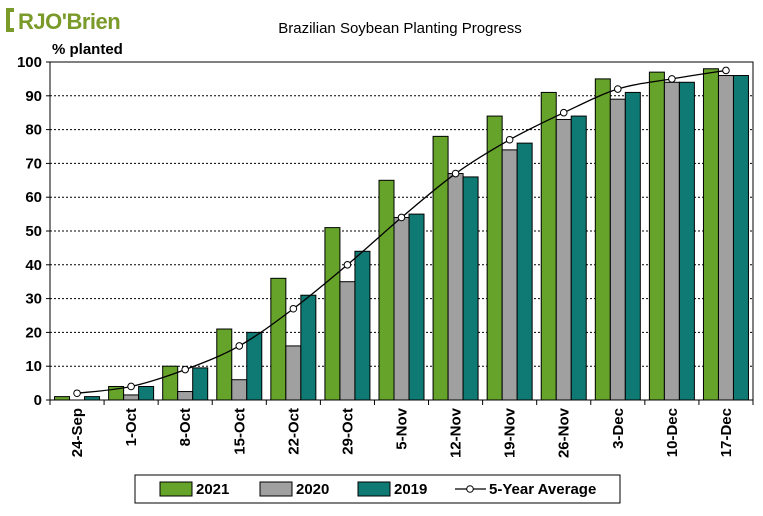 The image size is (763, 516). Describe the element at coordinates (38, 400) in the screenshot. I see `y-tick-label: 0` at that location.